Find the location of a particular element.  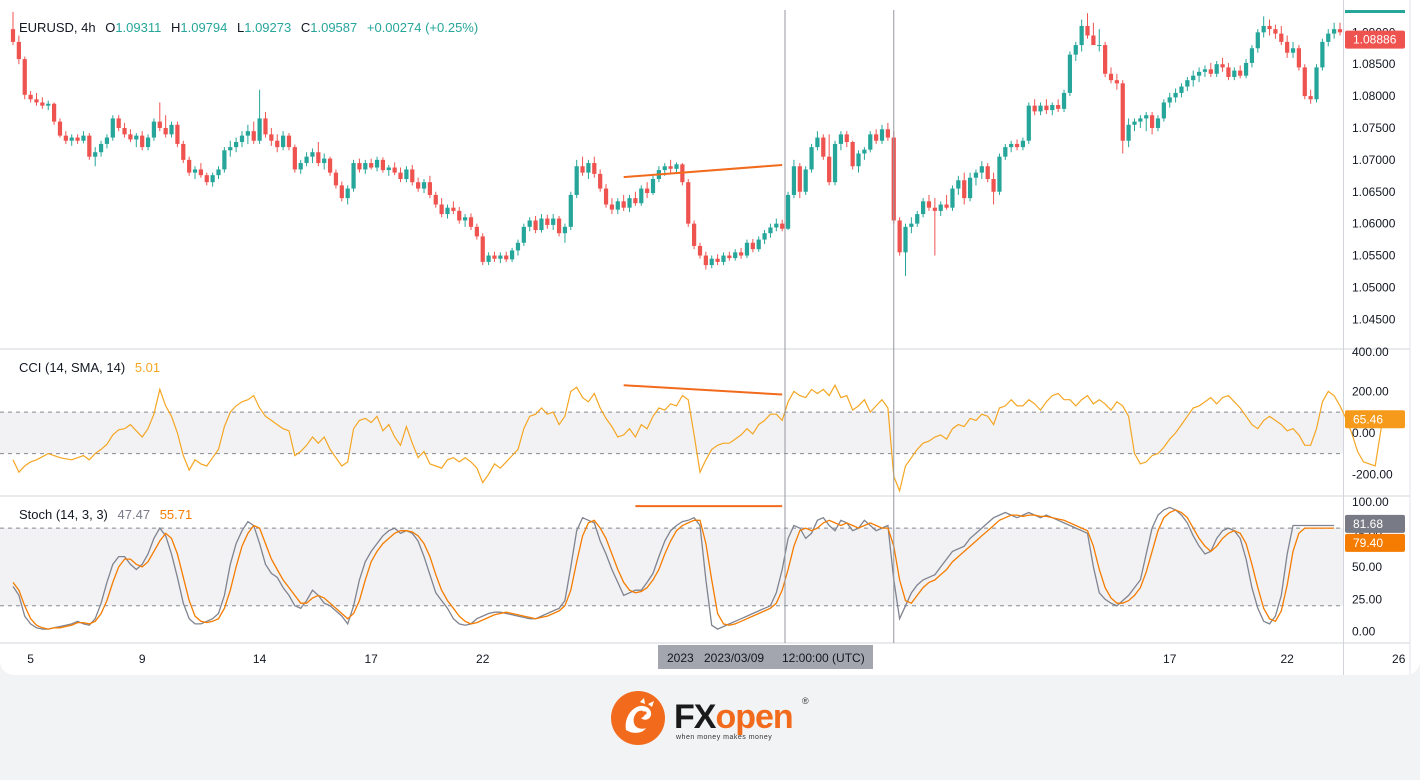

price-divergence-trendline is located at coordinates (703, 171).